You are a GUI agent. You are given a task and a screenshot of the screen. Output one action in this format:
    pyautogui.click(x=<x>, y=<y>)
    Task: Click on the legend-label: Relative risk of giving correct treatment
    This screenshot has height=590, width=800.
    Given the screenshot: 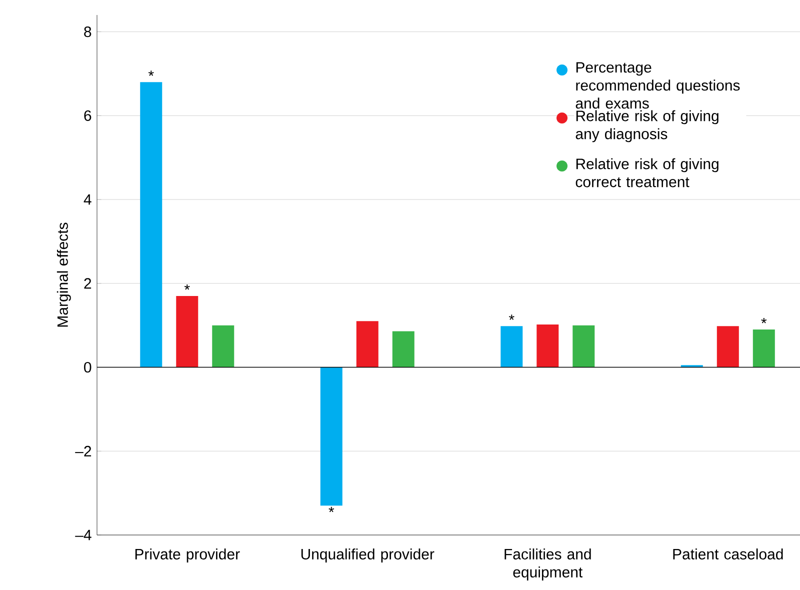 What is the action you would take?
    pyautogui.click(x=647, y=173)
    